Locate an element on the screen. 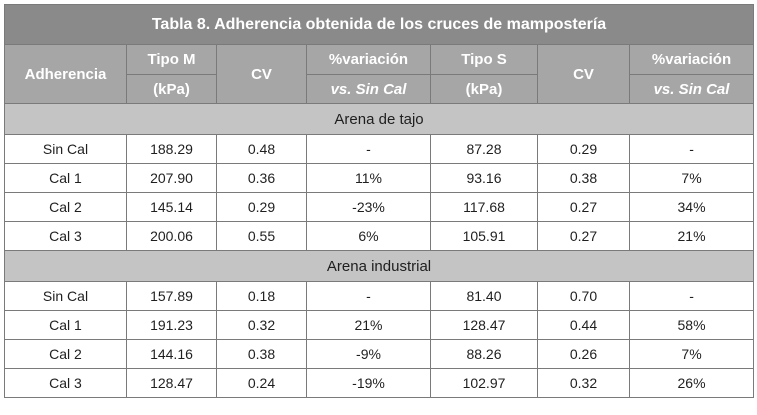 This screenshot has height=415, width=757. cell-variacion-m: 11% is located at coordinates (368, 178).